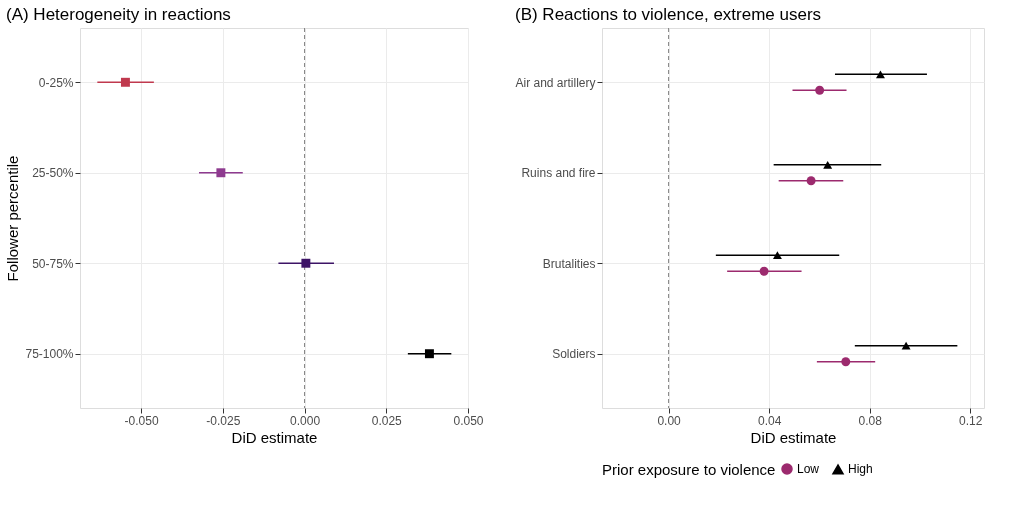 This screenshot has width=1022, height=508. What do you see at coordinates (53, 263) in the screenshot?
I see `y-tick-label: 50-75%` at bounding box center [53, 263].